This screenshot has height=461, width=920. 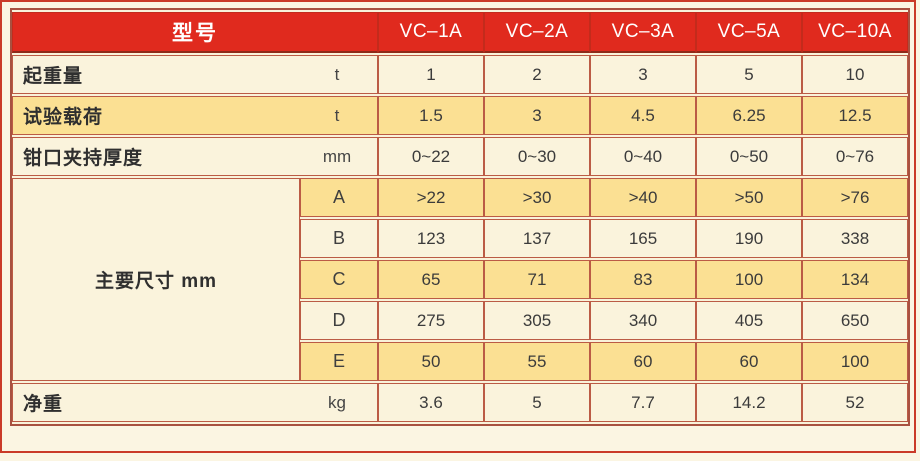 I want to click on model-cell-vc2a: VC–2A, so click(x=537, y=32).